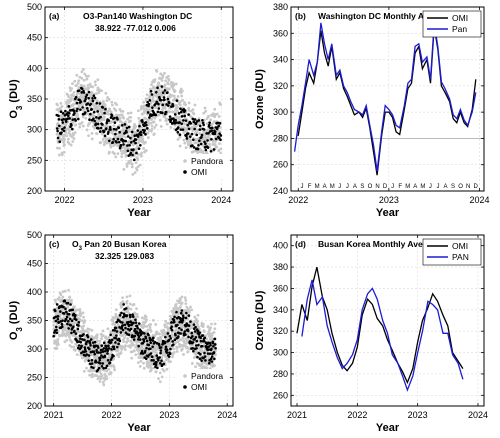  Describe the element at coordinates (392, 187) in the screenshot. I see `month-letter: J` at that location.